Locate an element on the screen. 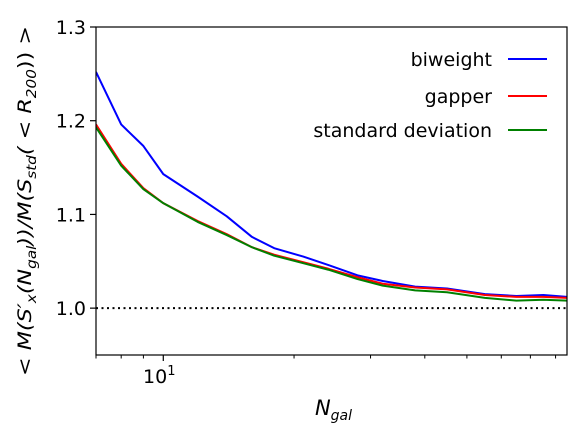 The width and height of the screenshot is (586, 436). y-axis-ticks: 1.0 1.1 1.2 1.3 is located at coordinates (76, 168).